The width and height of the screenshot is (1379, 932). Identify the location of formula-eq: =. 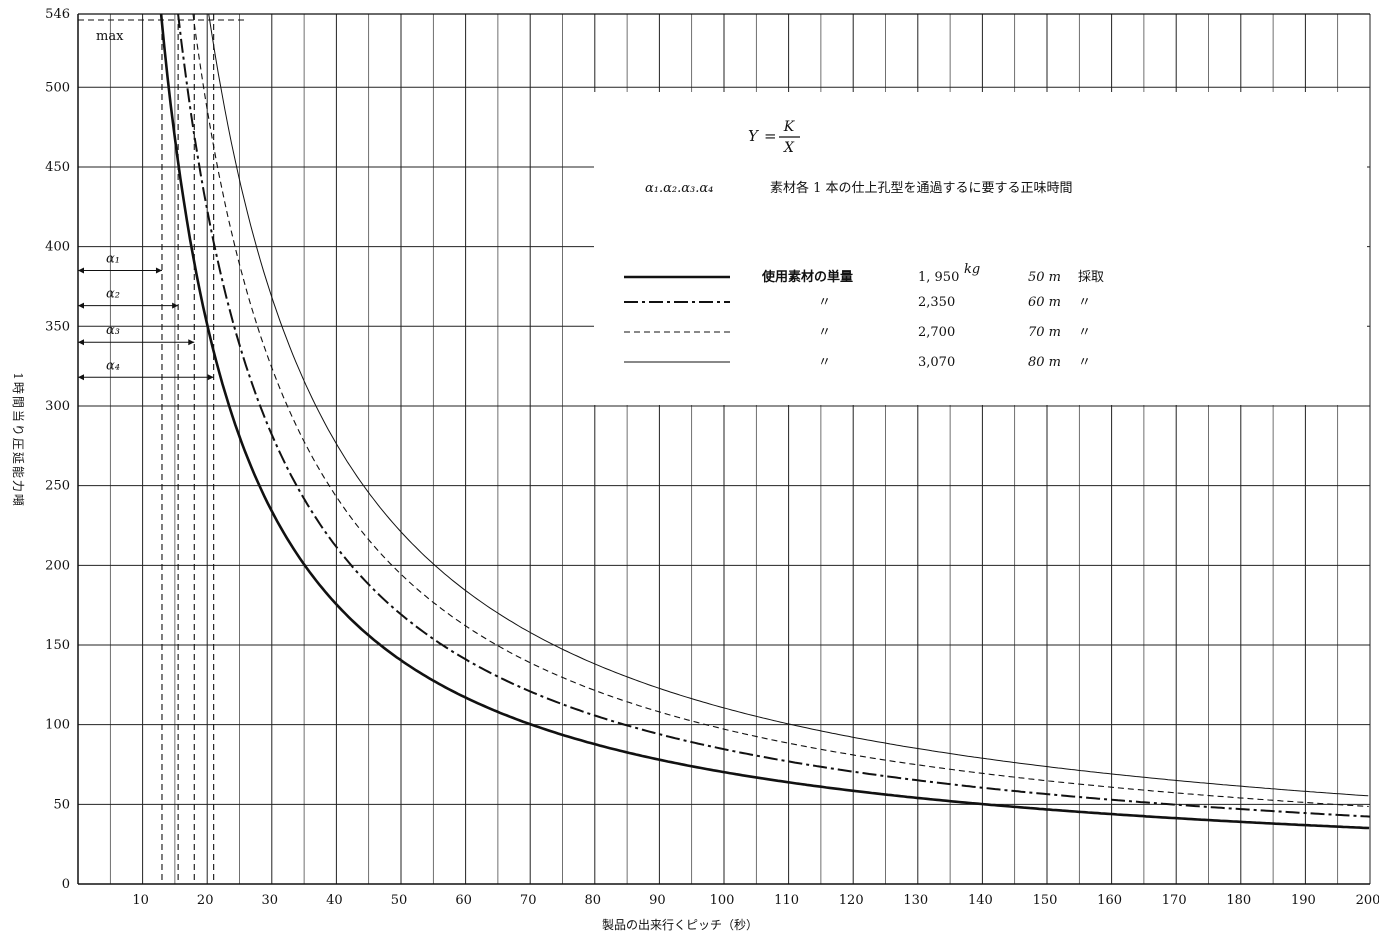
(770, 136).